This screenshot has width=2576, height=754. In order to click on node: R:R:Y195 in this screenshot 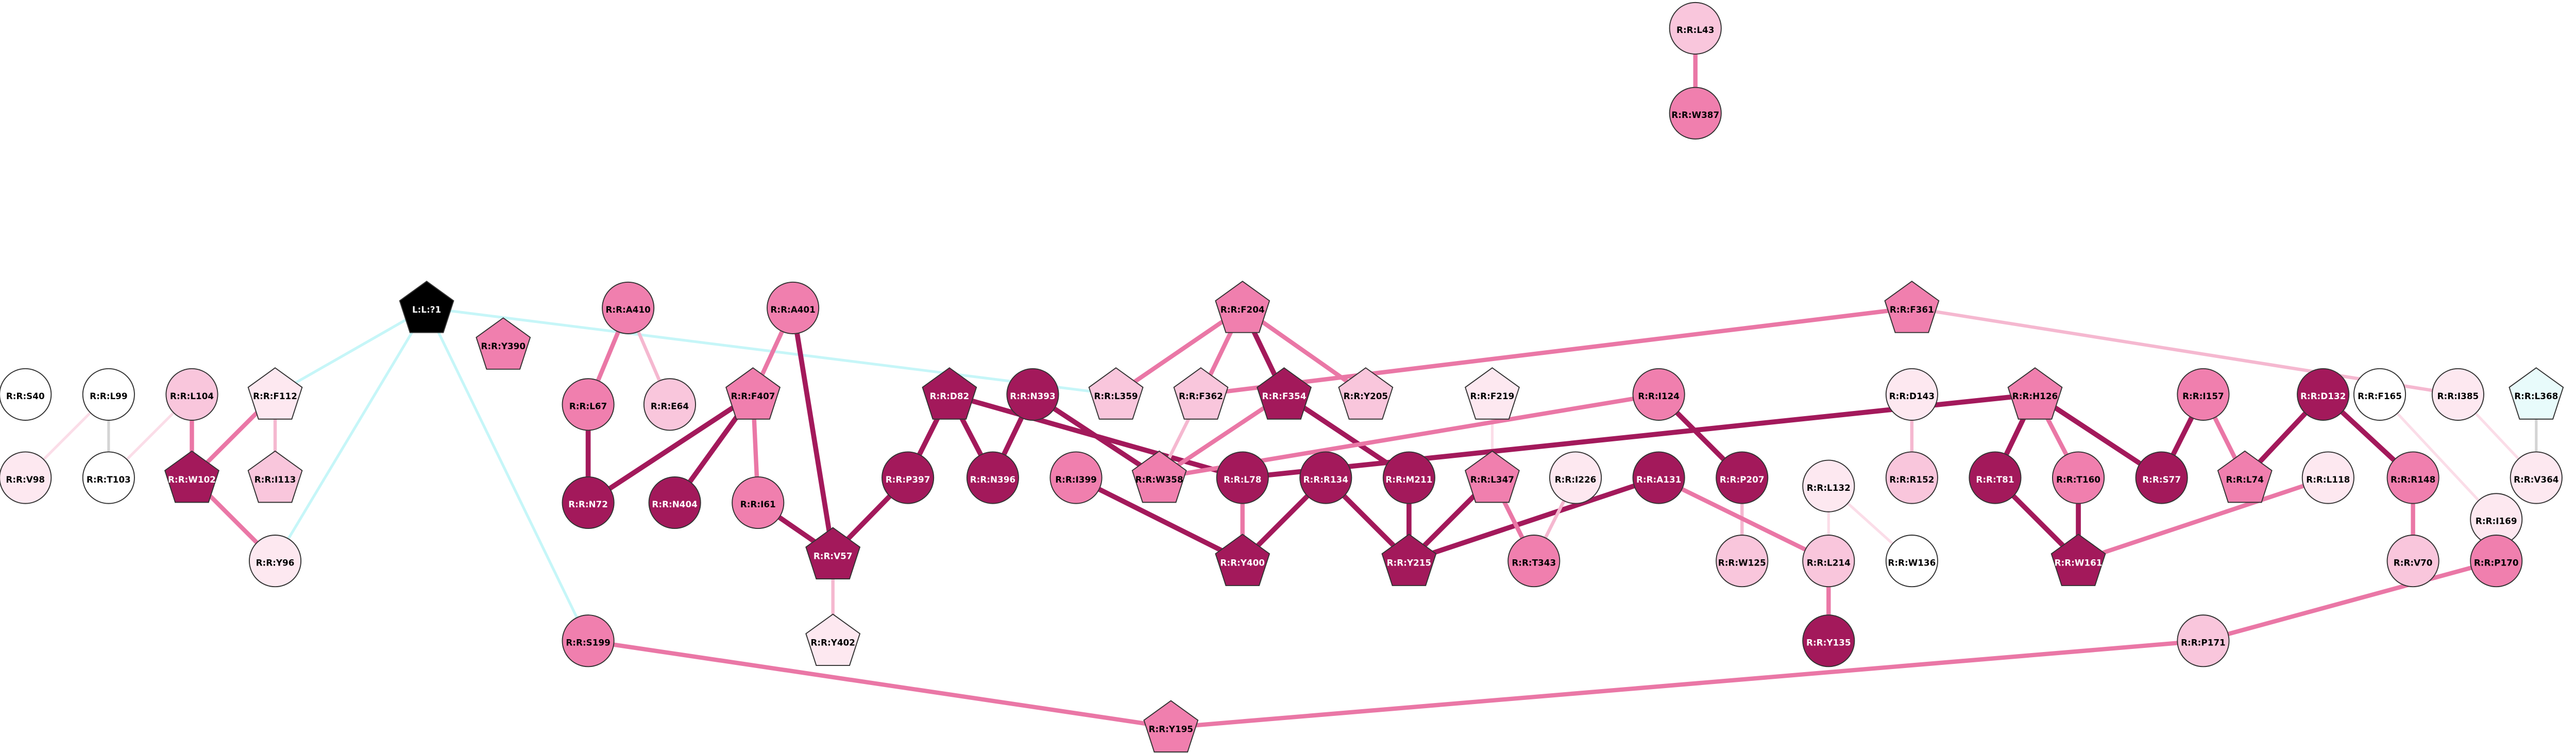, I will do `click(1171, 726)`.